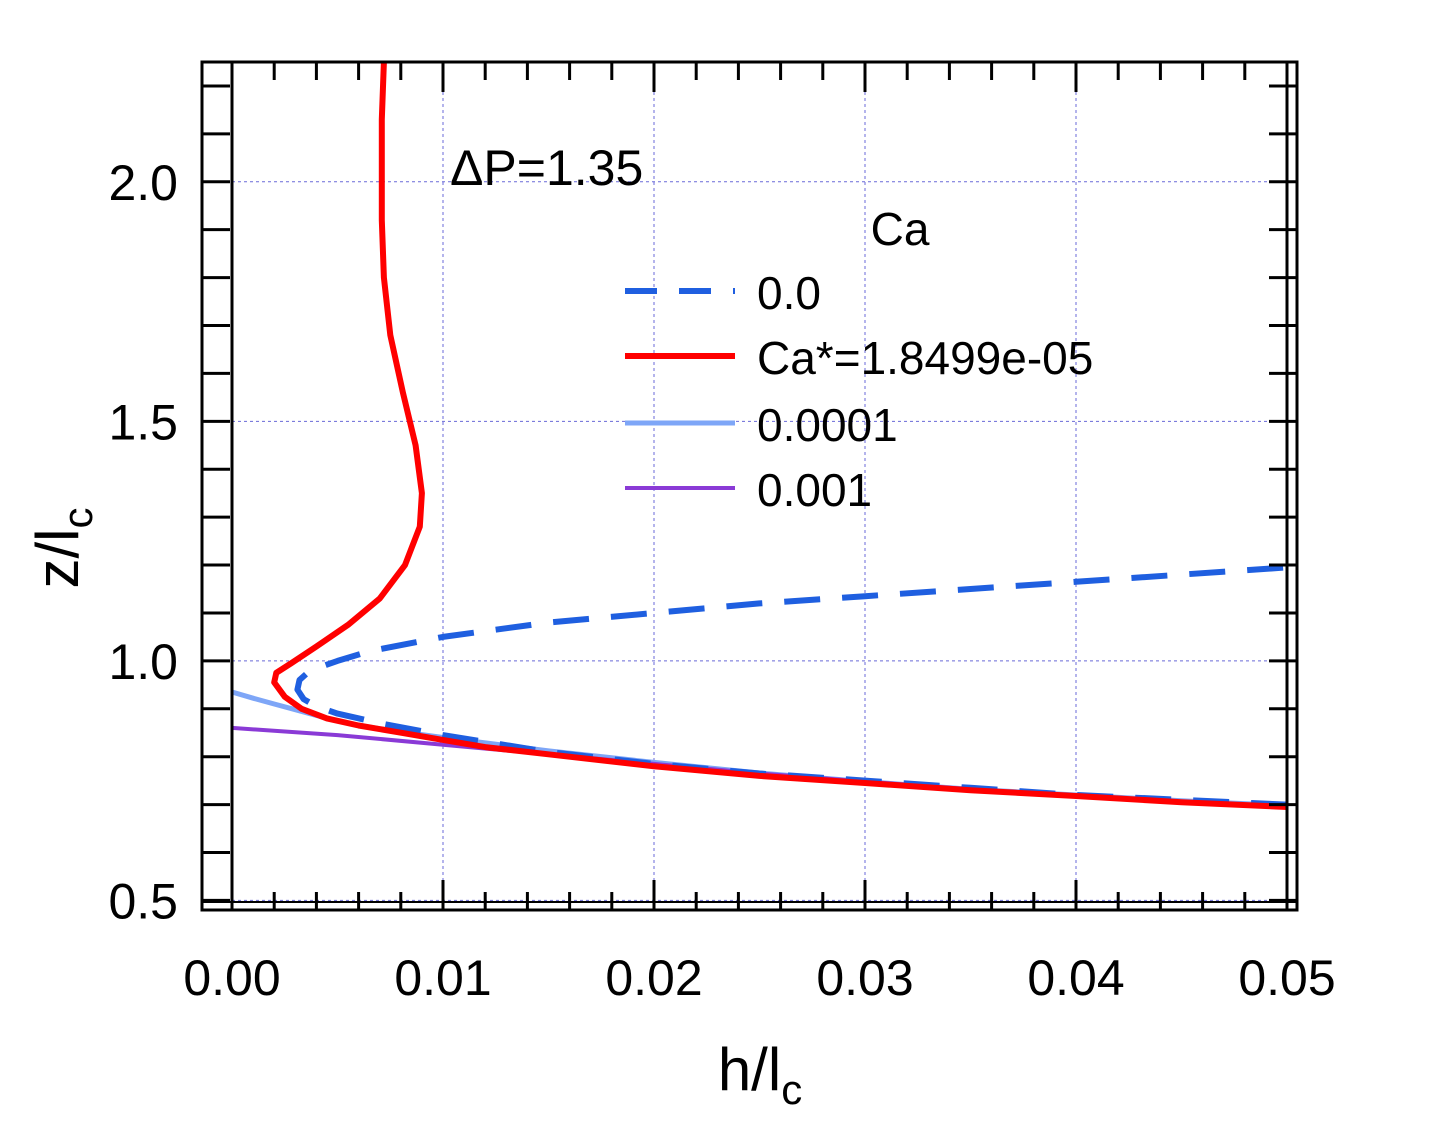  I want to click on legend-label: 0.001, so click(814, 490).